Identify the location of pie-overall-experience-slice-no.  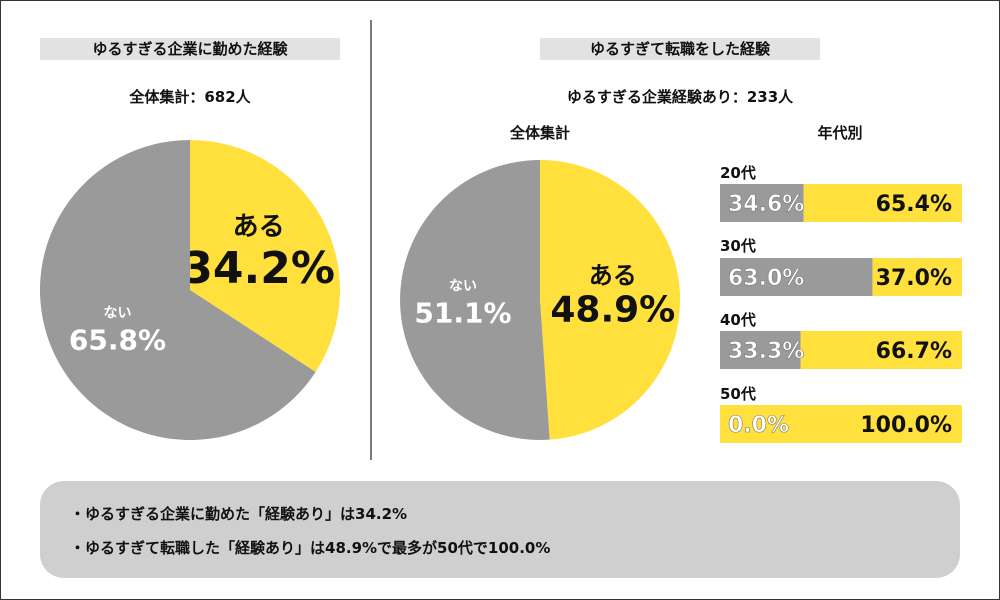
(178, 290).